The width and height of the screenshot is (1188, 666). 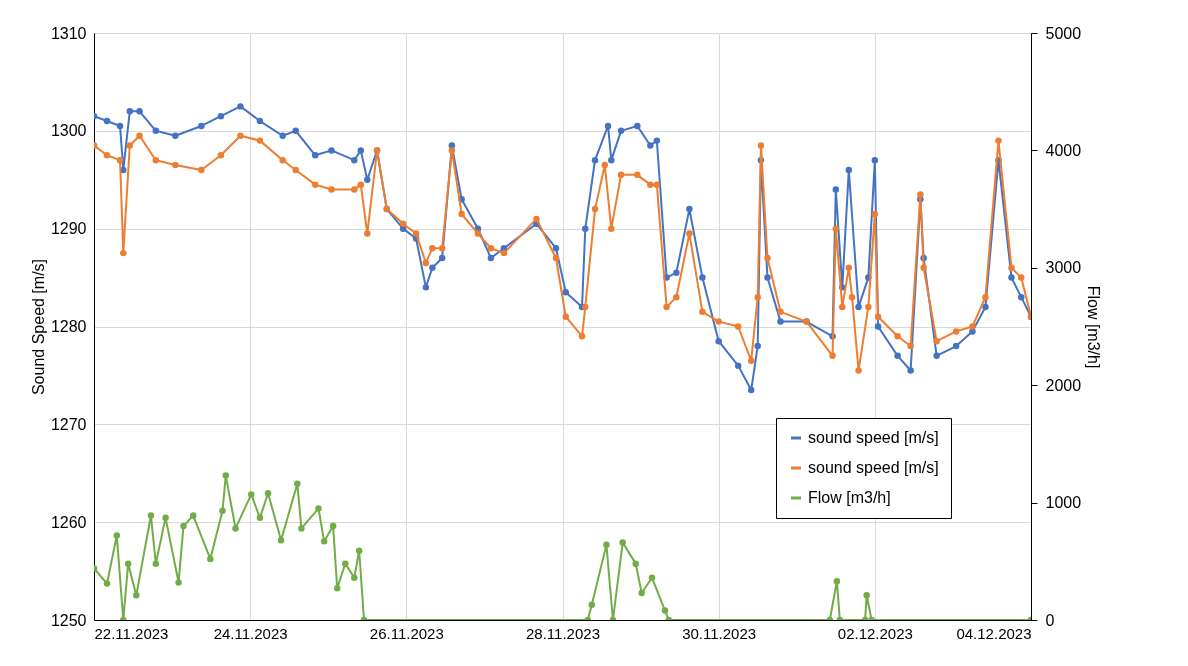 I want to click on y2-tick-label: 0, so click(x=1050, y=620).